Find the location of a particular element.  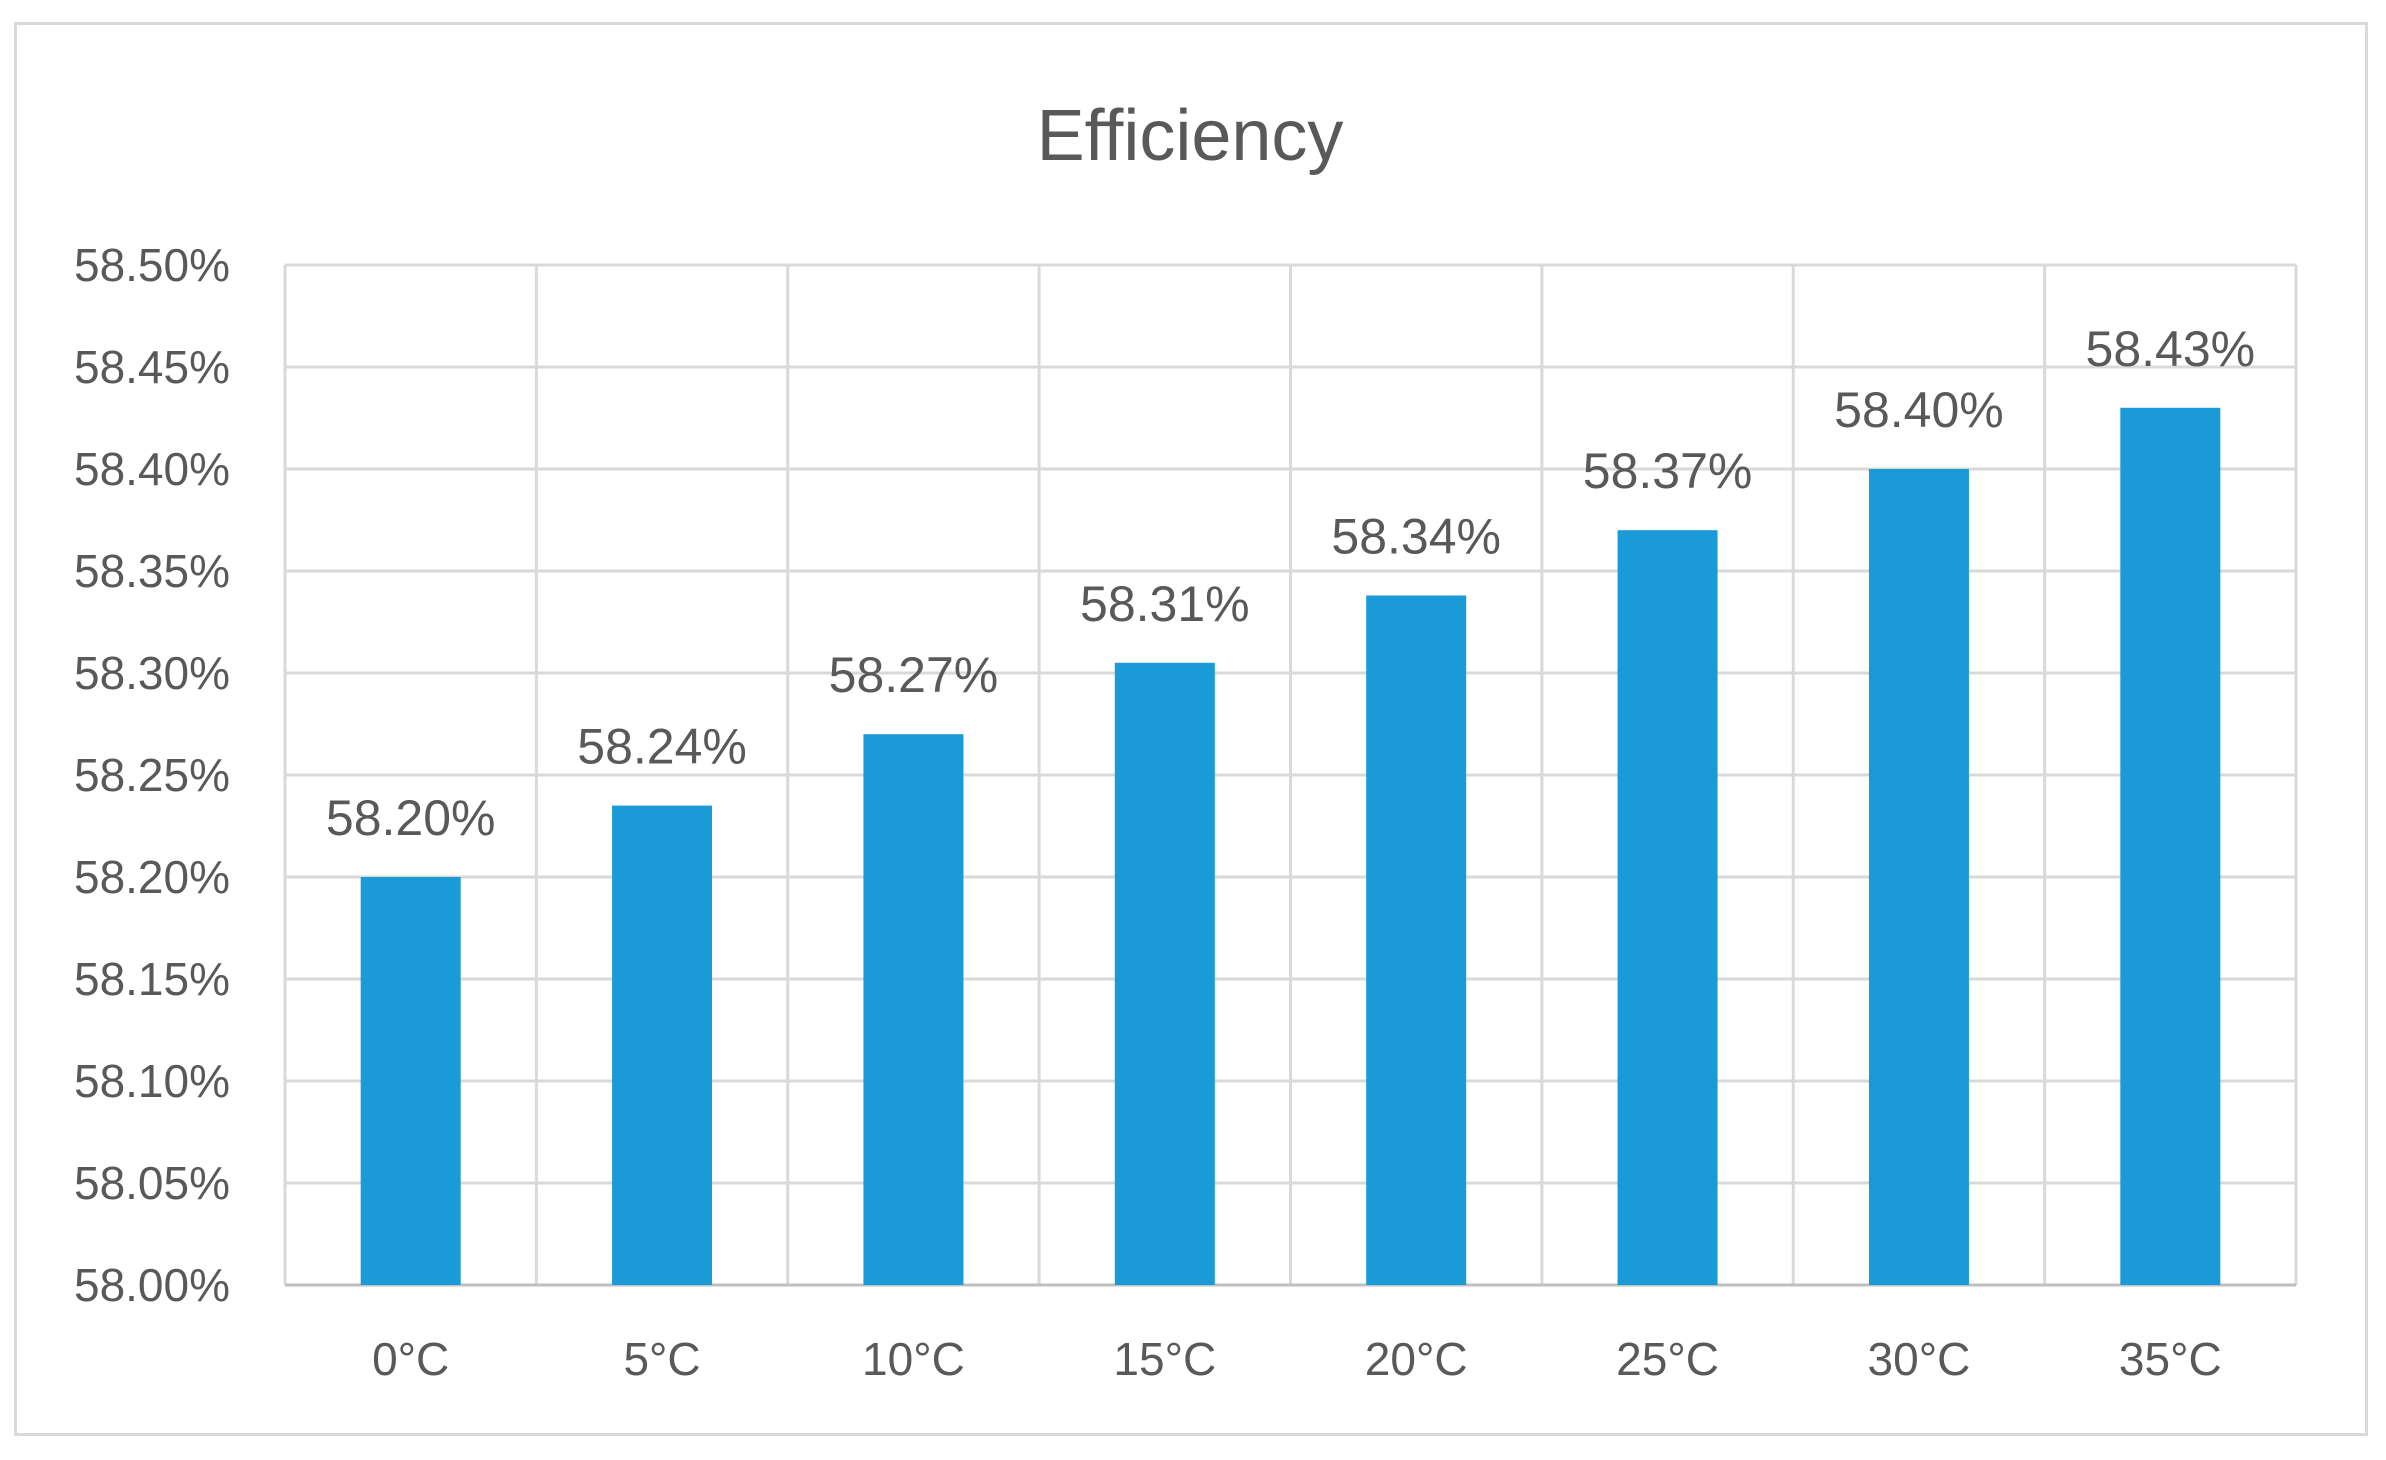

y-tick-label: 58.35% is located at coordinates (152, 571).